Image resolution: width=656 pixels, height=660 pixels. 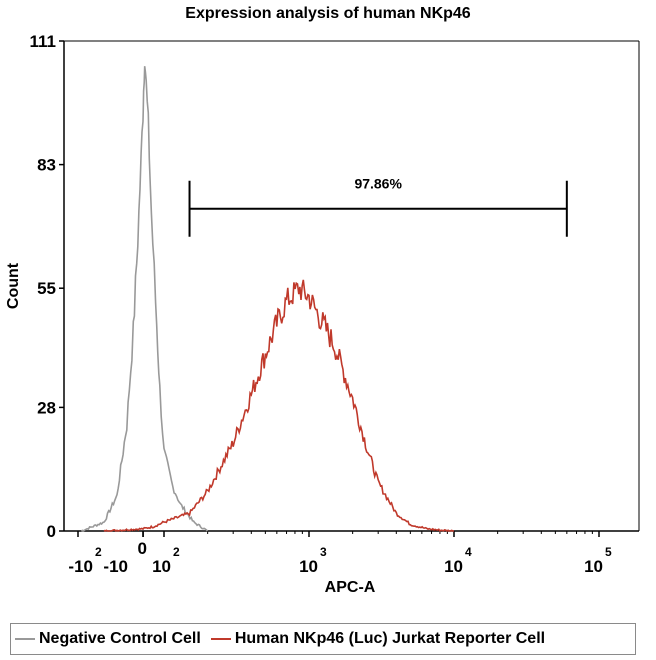 I want to click on legend-swatch-negative, so click(x=25, y=639).